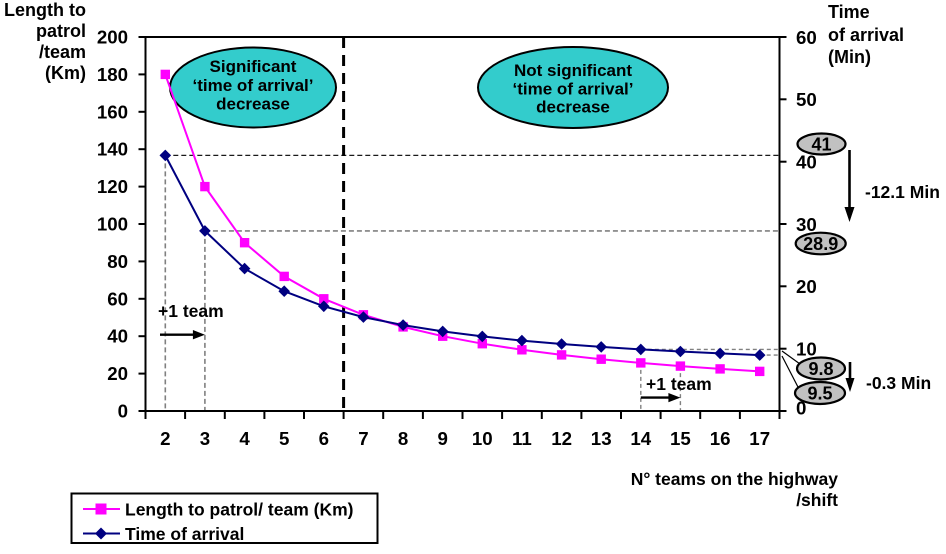 The height and width of the screenshot is (554, 946). Describe the element at coordinates (184, 534) in the screenshot. I see `svg-text: Time of arrival` at that location.